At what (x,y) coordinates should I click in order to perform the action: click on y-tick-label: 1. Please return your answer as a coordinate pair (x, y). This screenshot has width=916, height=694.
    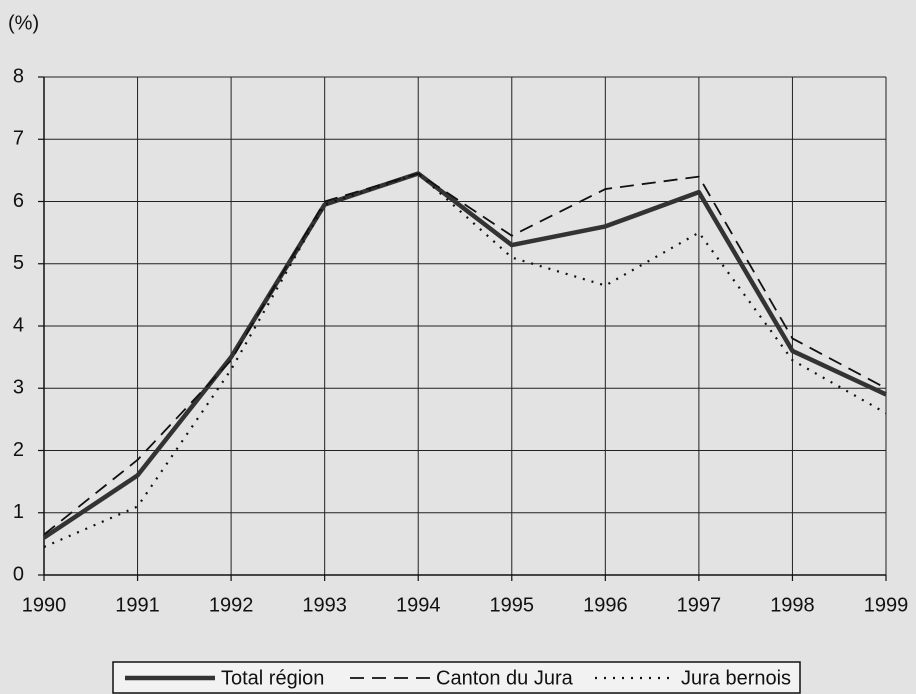
    Looking at the image, I should click on (18, 512).